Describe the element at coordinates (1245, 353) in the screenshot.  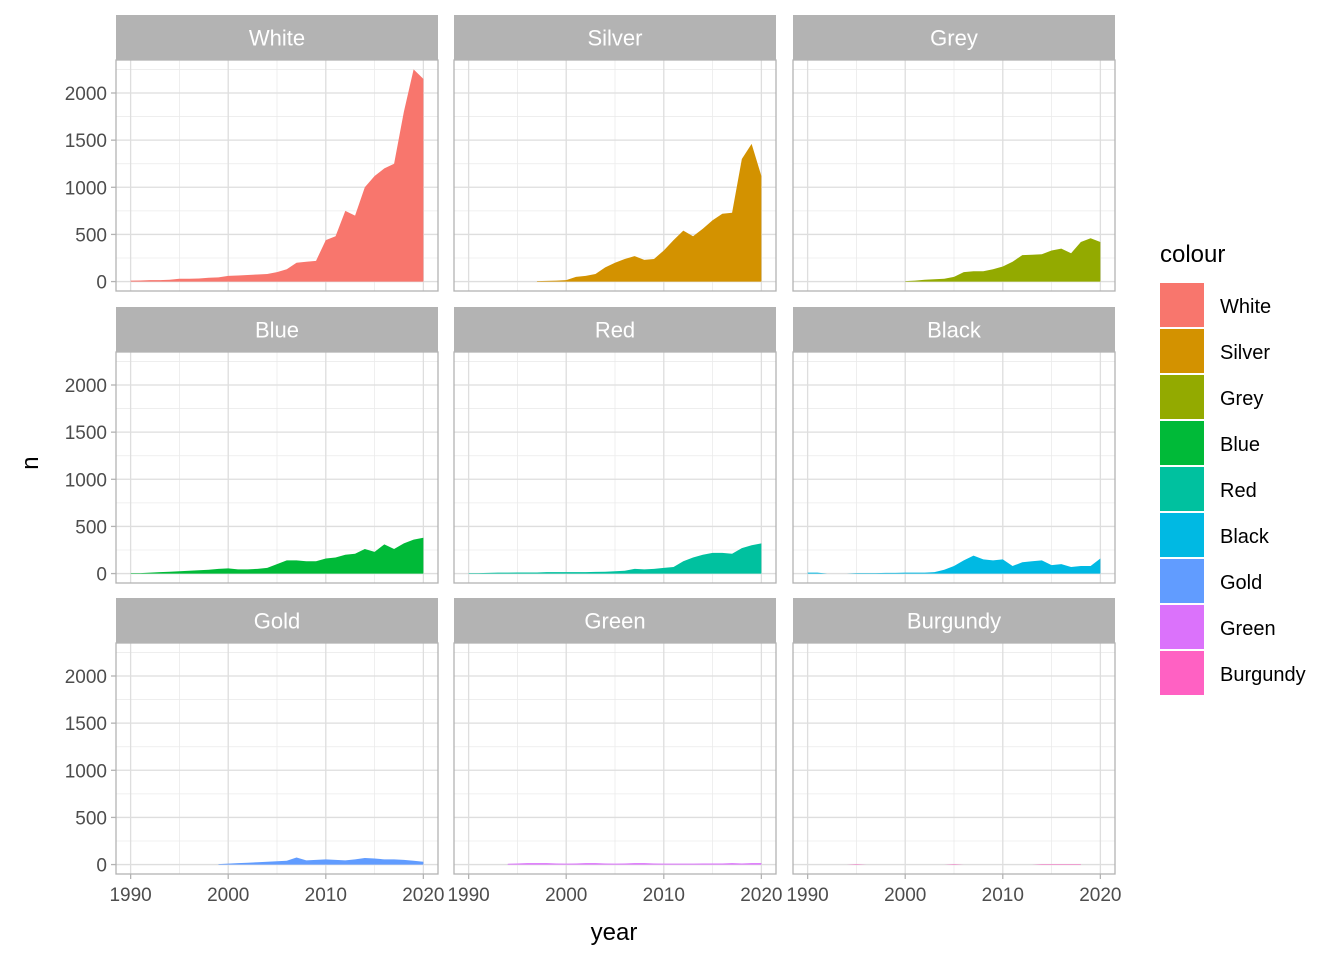
I see `legend-label: Silver` at that location.